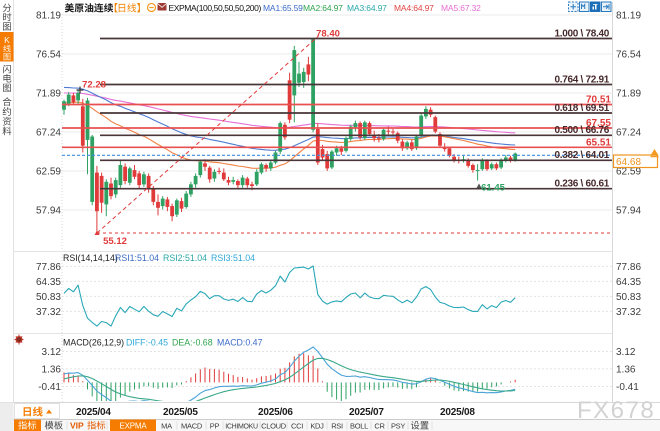 This screenshot has height=431, width=660. Describe the element at coordinates (366, 412) in the screenshot. I see `svg-text: 2025/07` at that location.